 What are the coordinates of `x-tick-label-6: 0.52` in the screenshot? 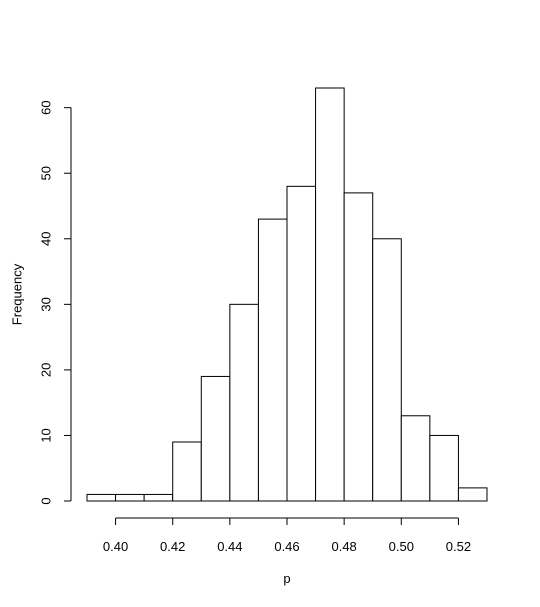 It's located at (458, 546).